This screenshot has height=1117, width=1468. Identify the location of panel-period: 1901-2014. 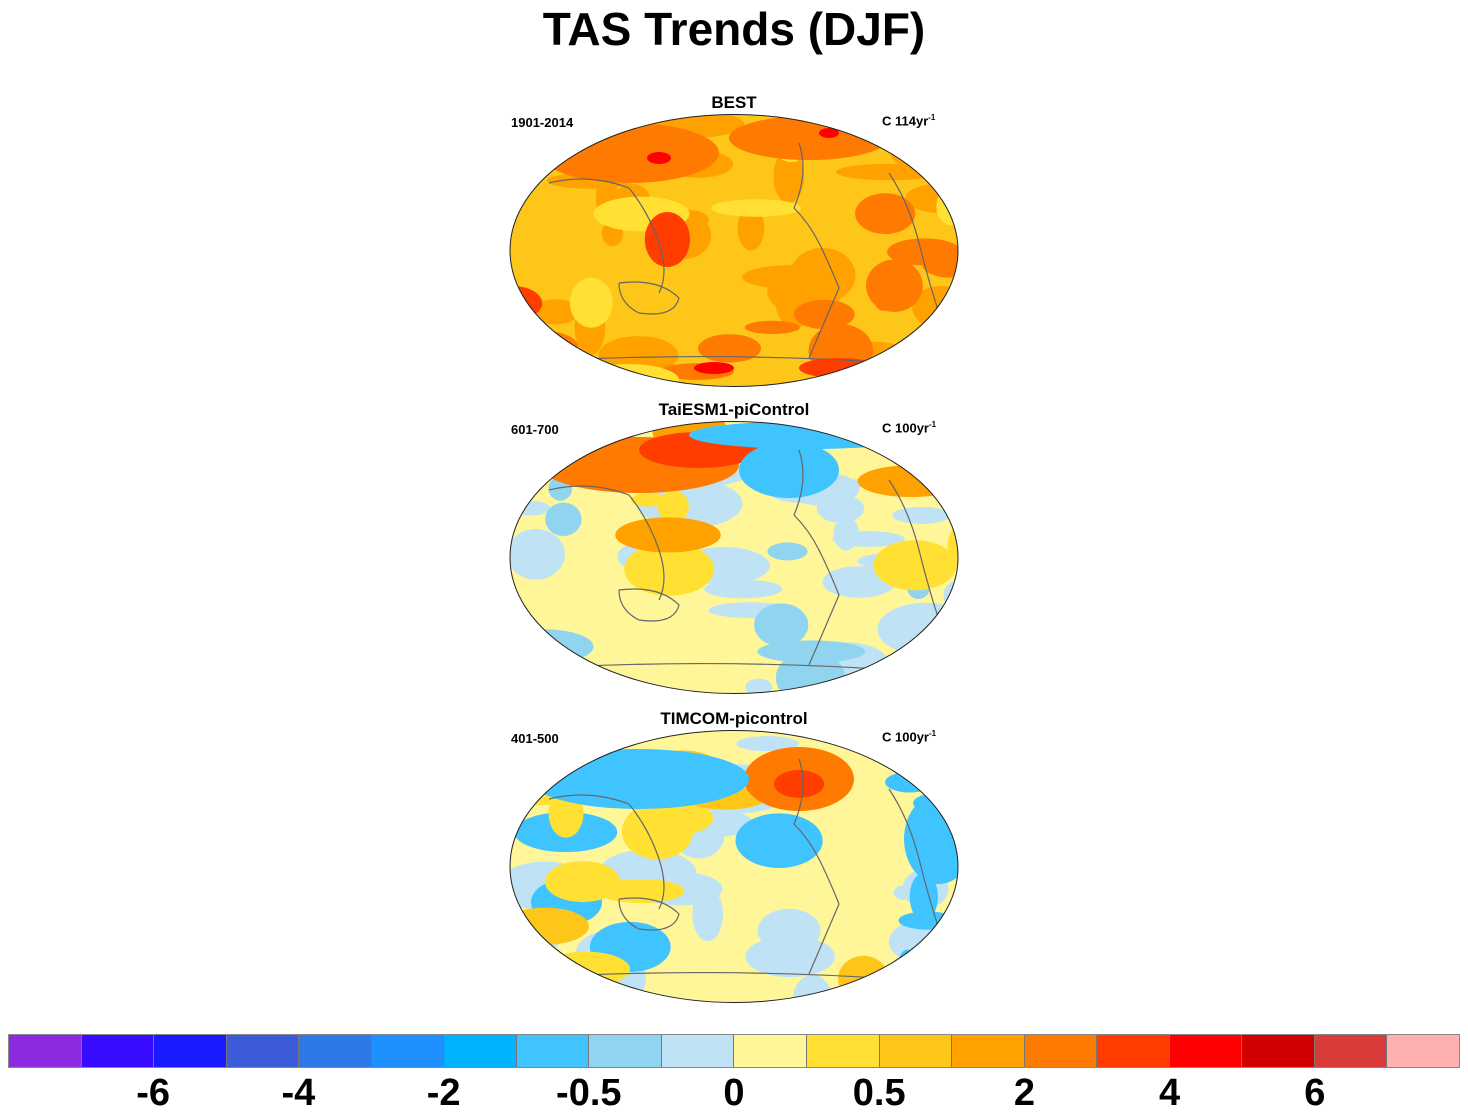
(542, 122).